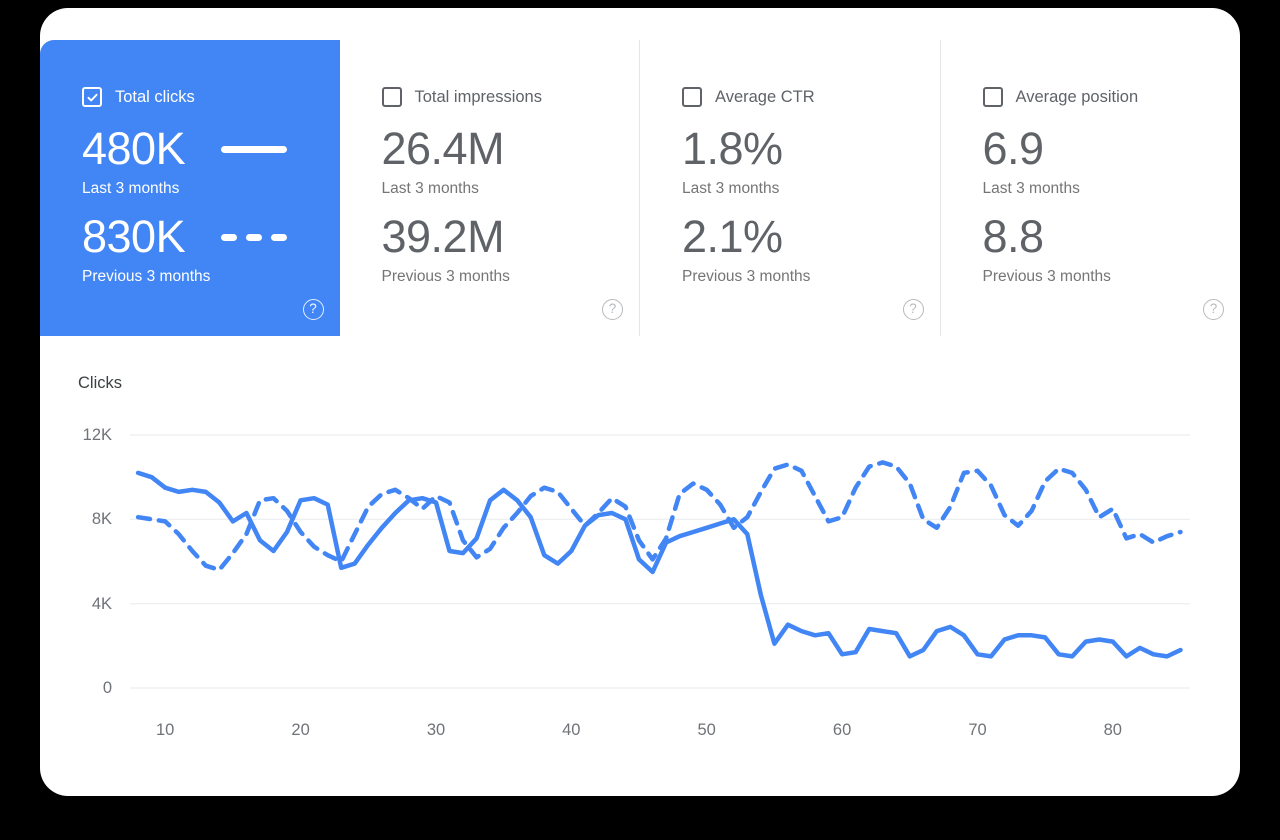 The image size is (1280, 840). Describe the element at coordinates (436, 730) in the screenshot. I see `x-axis-tick-label: 30` at that location.